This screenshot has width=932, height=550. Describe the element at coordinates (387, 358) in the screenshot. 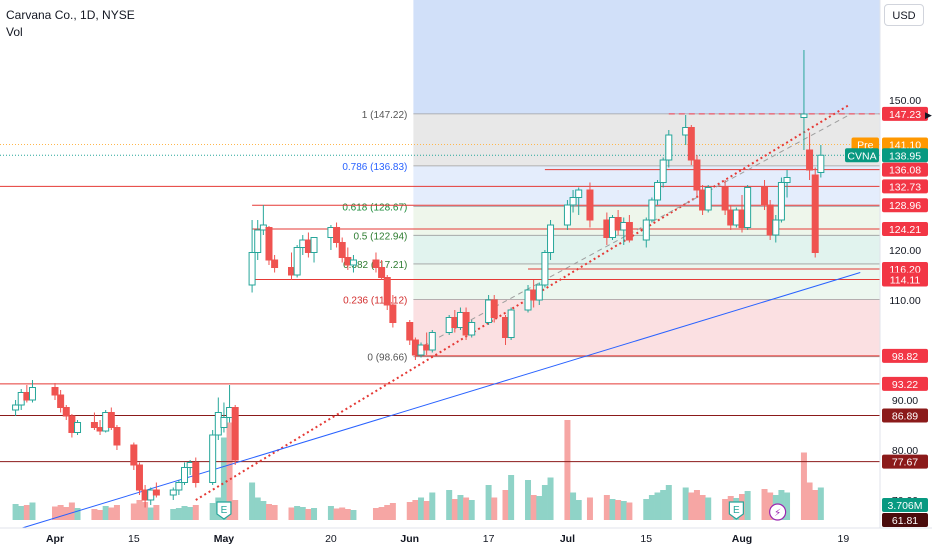

I see `fib-level-label: 0 (98.66)` at that location.